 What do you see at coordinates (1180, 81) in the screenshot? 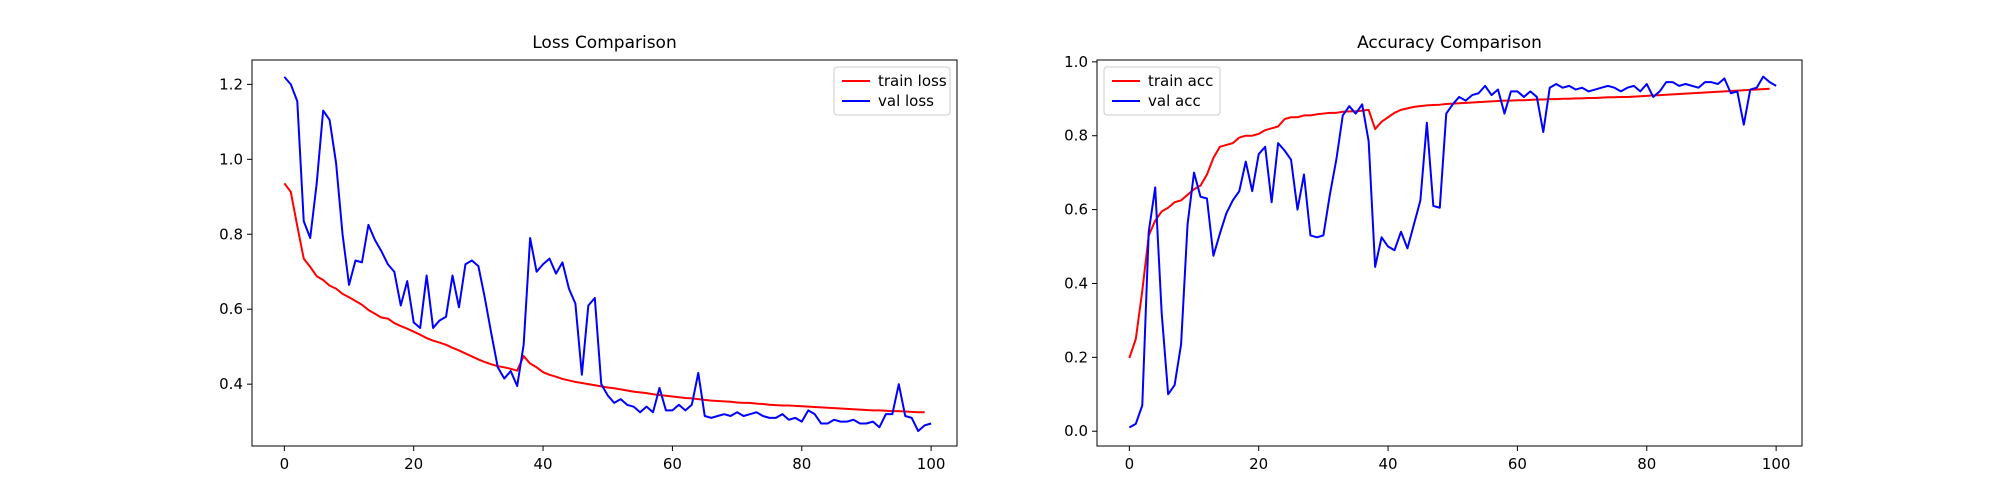
I see `legend-label-train-acc: train acc` at bounding box center [1180, 81].